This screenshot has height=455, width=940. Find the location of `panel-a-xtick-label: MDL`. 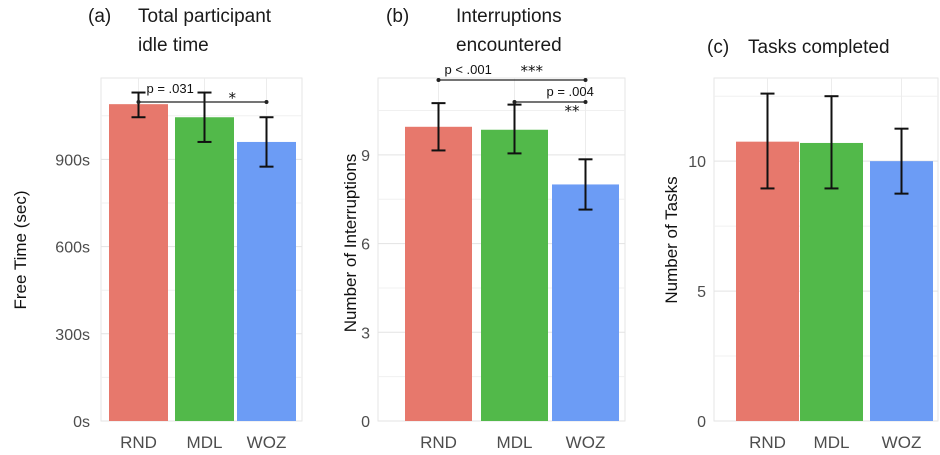

panel-a-xtick-label: MDL is located at coordinates (205, 442).